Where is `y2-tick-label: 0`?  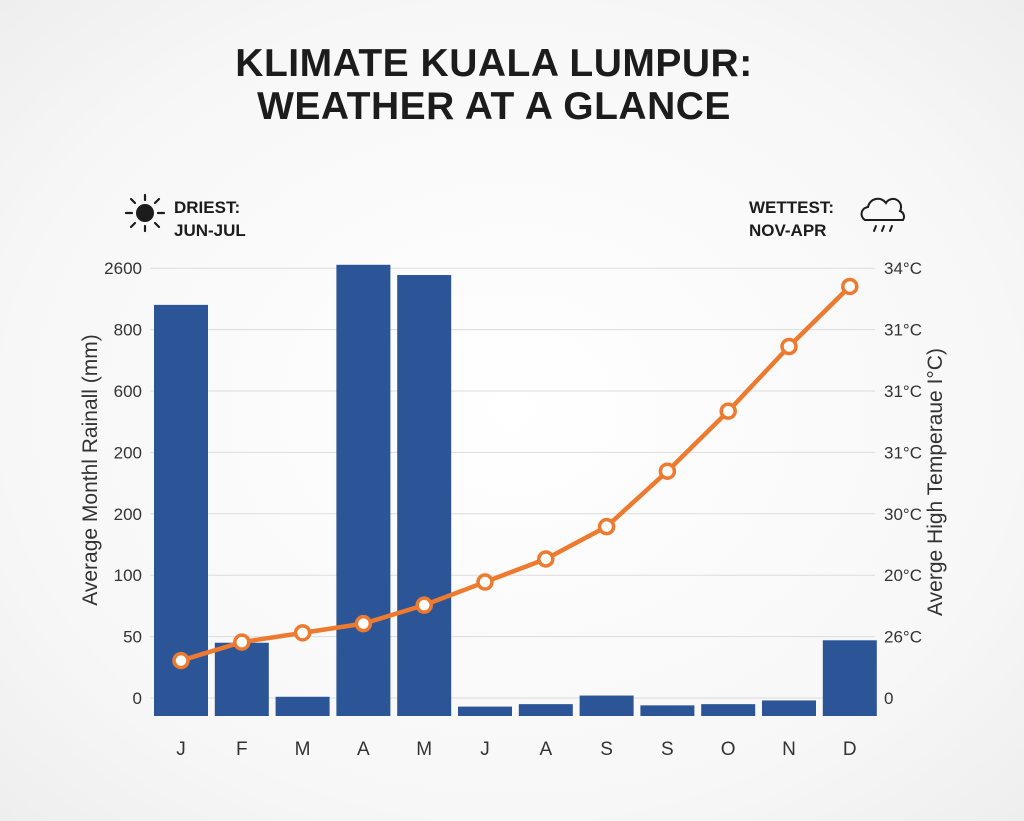 y2-tick-label: 0 is located at coordinates (888, 698).